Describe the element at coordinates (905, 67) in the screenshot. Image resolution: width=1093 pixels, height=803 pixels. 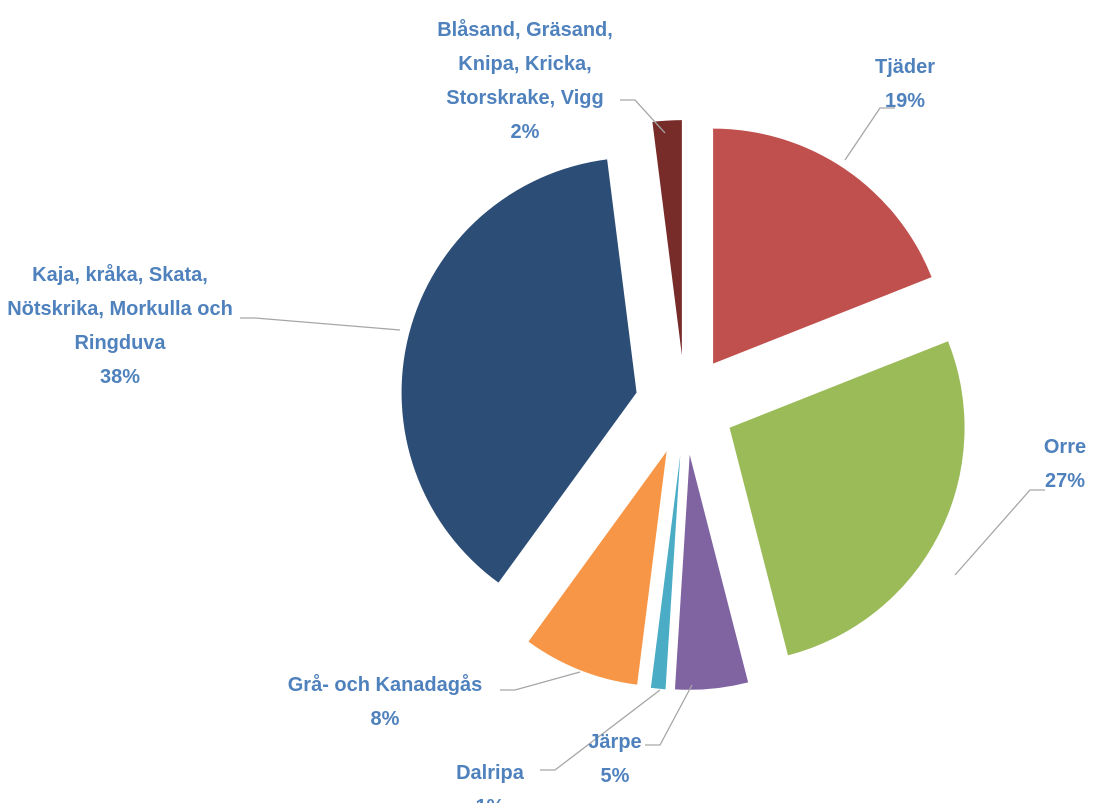
I see `category-label: Tjäder` at that location.